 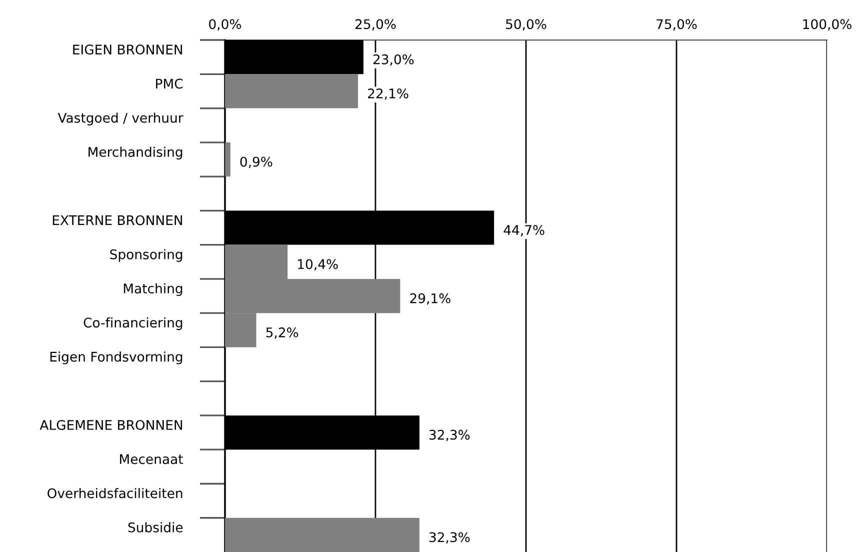 I want to click on y-tick-label: EXTERNE BRONNEN, so click(x=117, y=220).